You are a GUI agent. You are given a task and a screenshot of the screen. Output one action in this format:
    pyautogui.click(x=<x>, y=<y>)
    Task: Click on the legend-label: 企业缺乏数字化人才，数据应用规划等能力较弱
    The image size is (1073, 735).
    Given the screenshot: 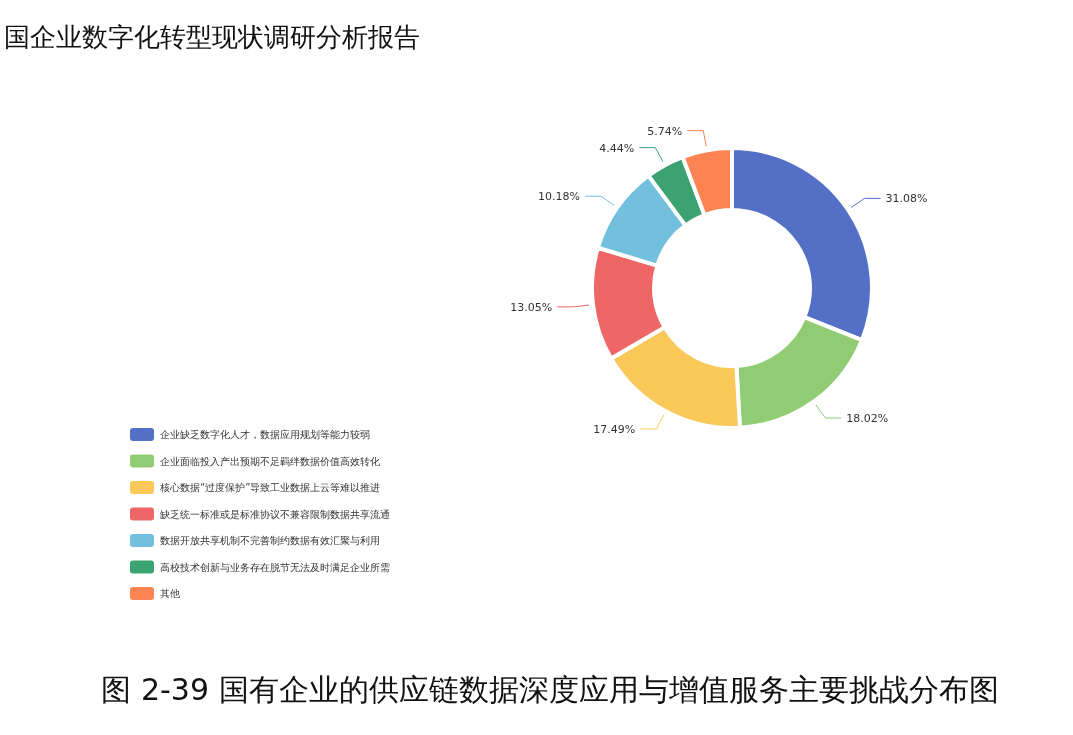 What is the action you would take?
    pyautogui.click(x=265, y=434)
    